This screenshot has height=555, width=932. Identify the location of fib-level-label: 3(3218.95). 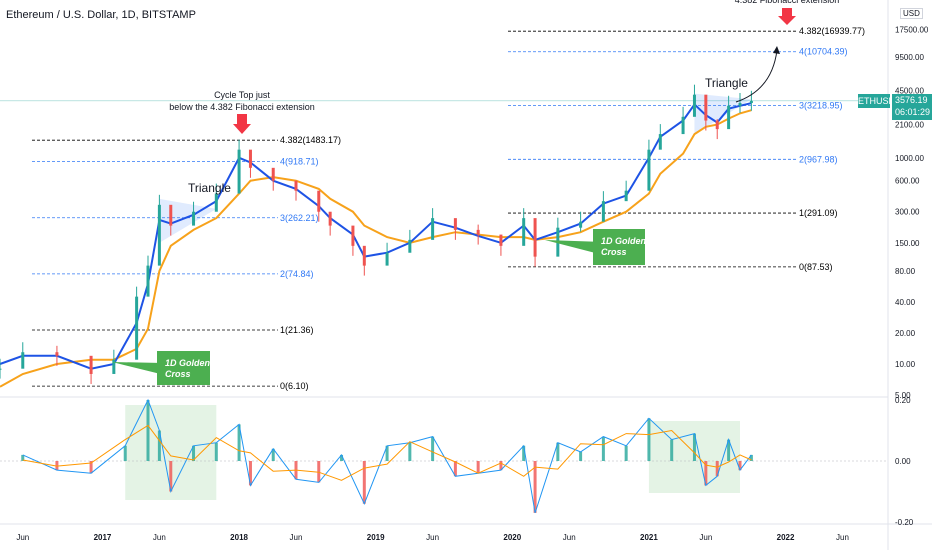
(821, 106).